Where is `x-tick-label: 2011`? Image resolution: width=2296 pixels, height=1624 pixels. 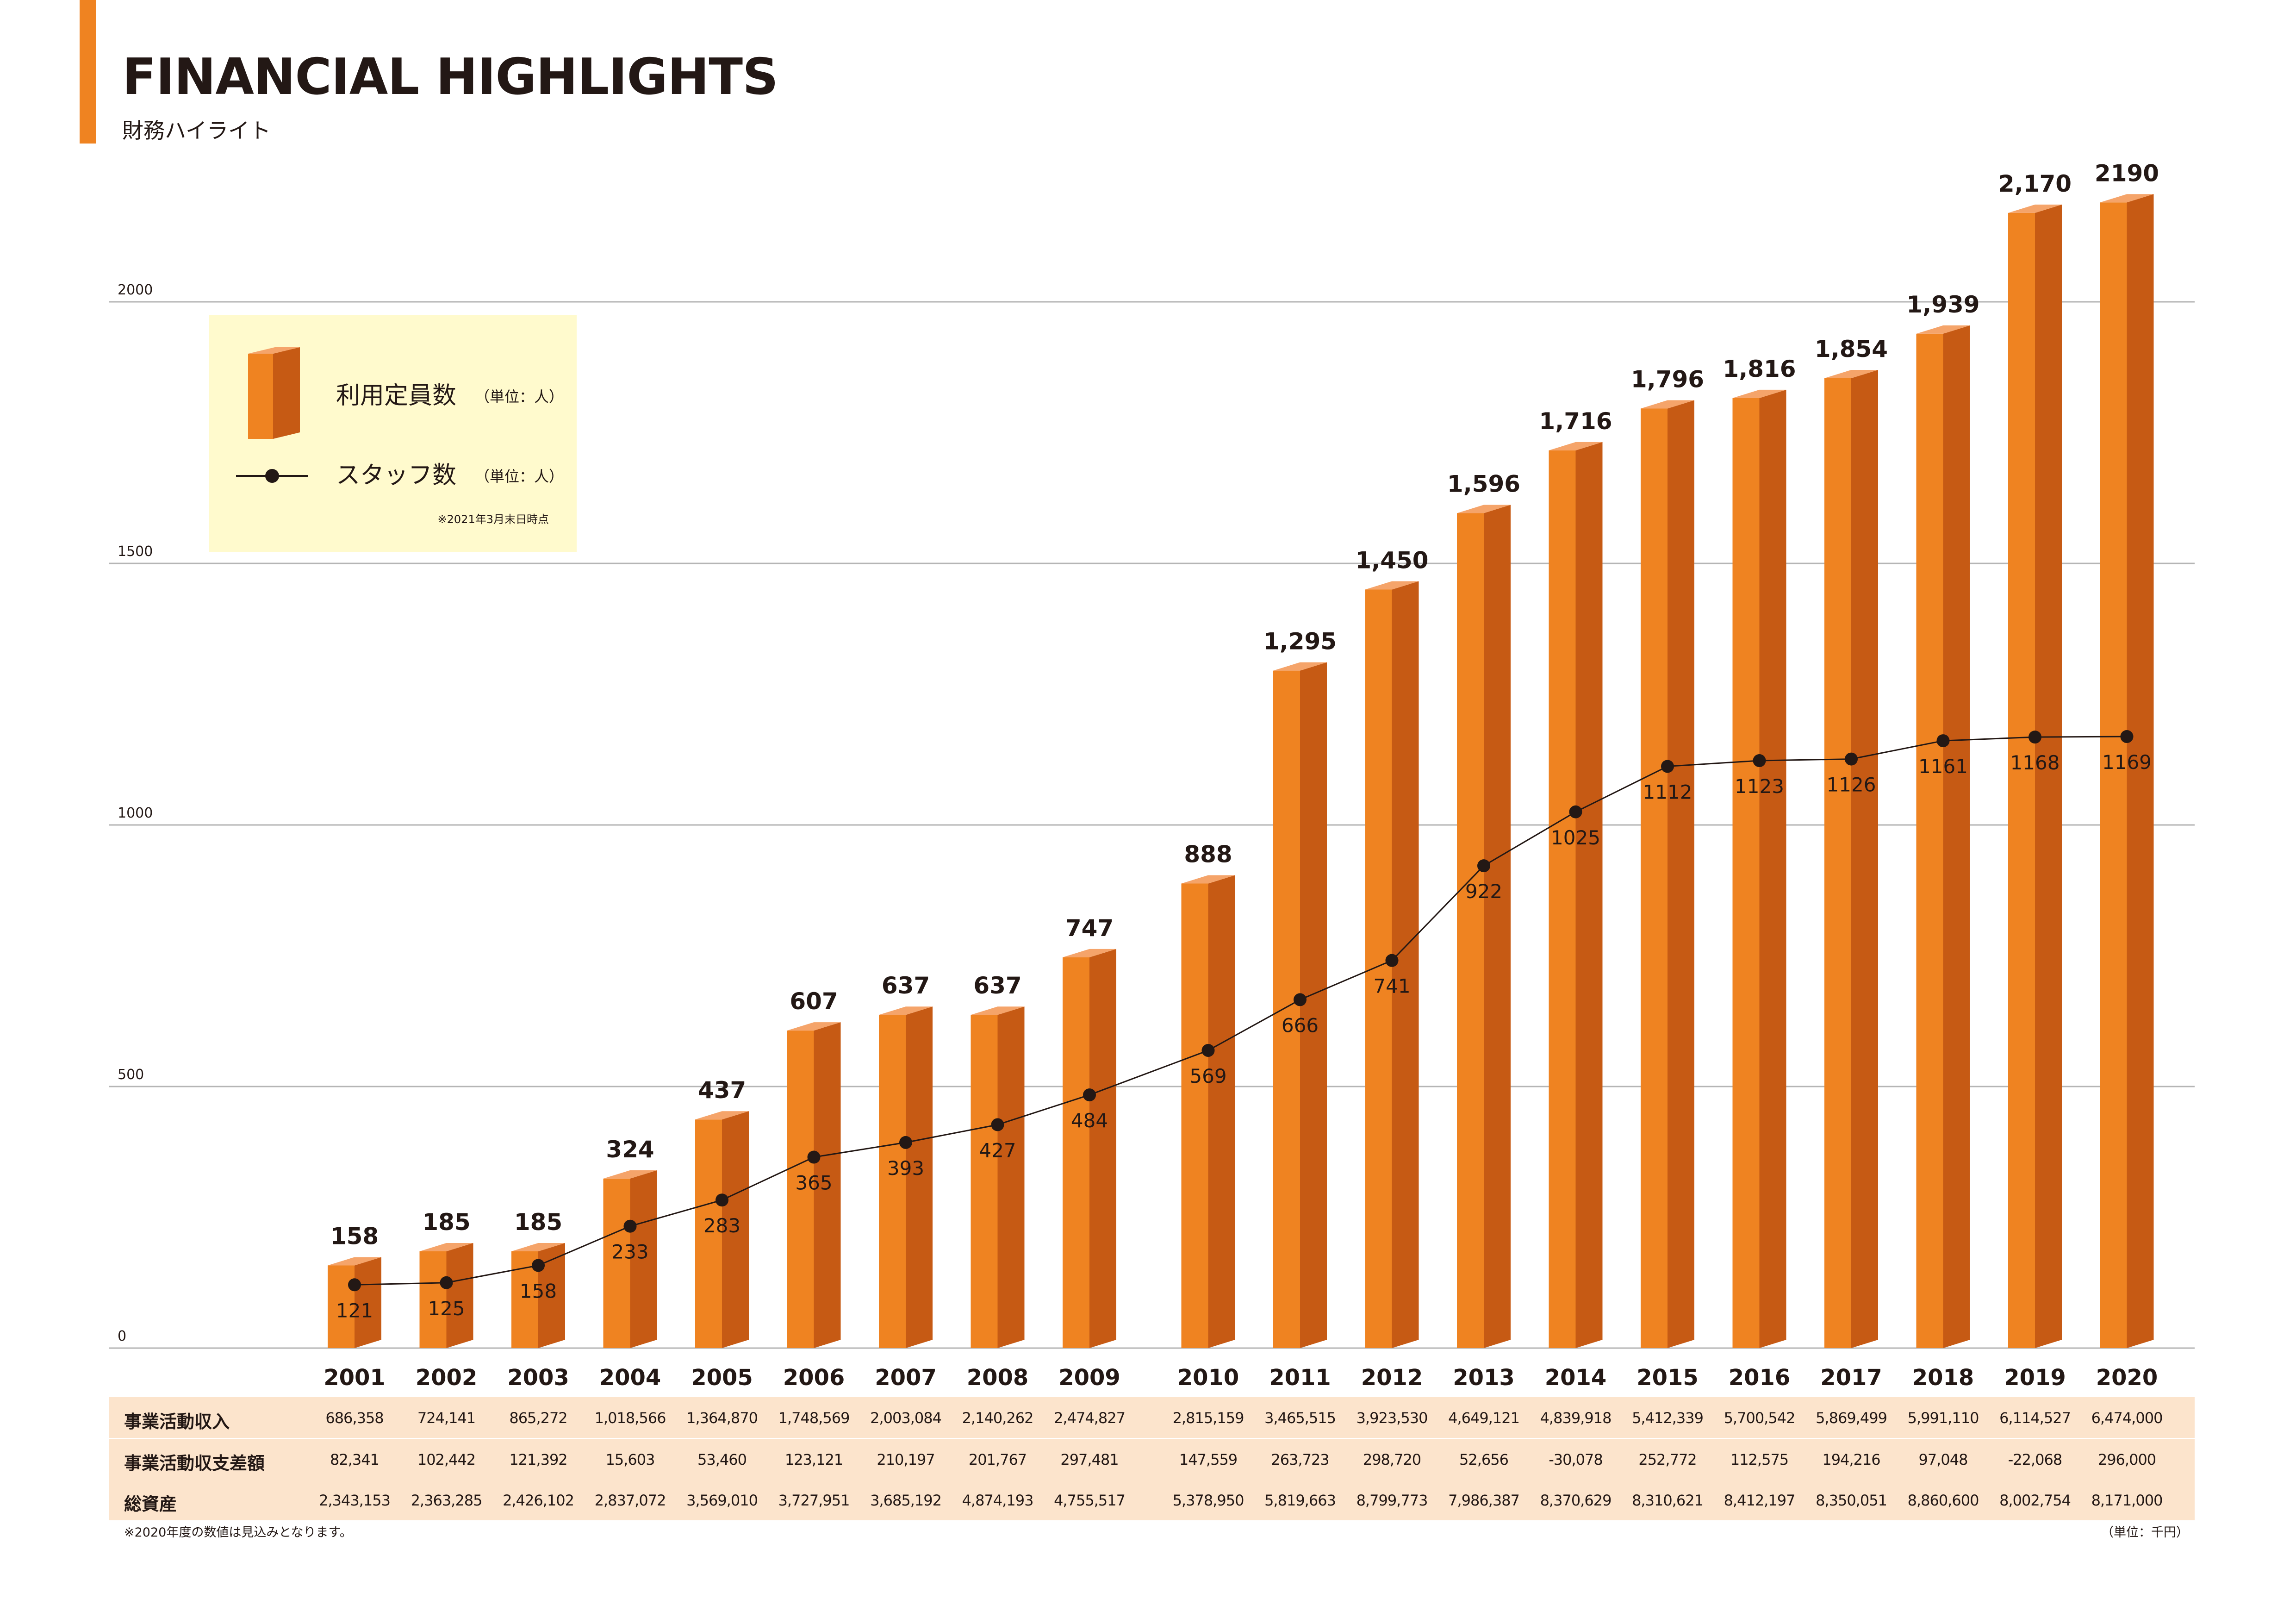 x-tick-label: 2011 is located at coordinates (1300, 1378).